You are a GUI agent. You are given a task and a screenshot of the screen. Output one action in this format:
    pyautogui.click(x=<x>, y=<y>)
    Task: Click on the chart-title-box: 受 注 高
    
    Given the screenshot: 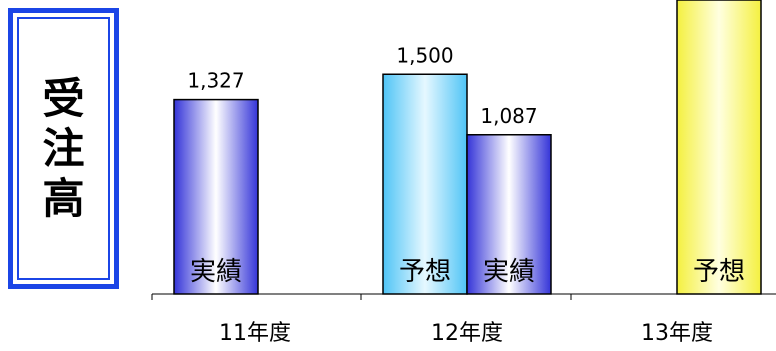 What is the action you would take?
    pyautogui.click(x=63, y=148)
    